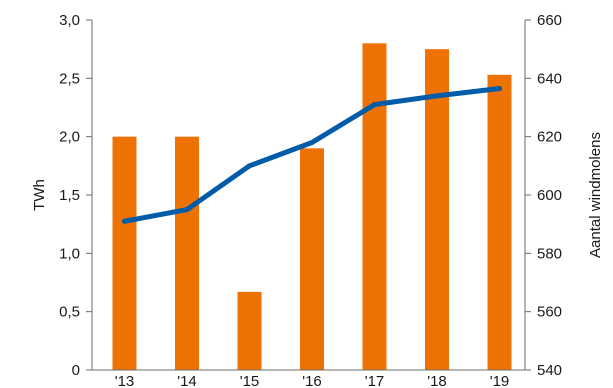 The height and width of the screenshot is (388, 613). I want to click on x-tick-label: '13, so click(125, 380).